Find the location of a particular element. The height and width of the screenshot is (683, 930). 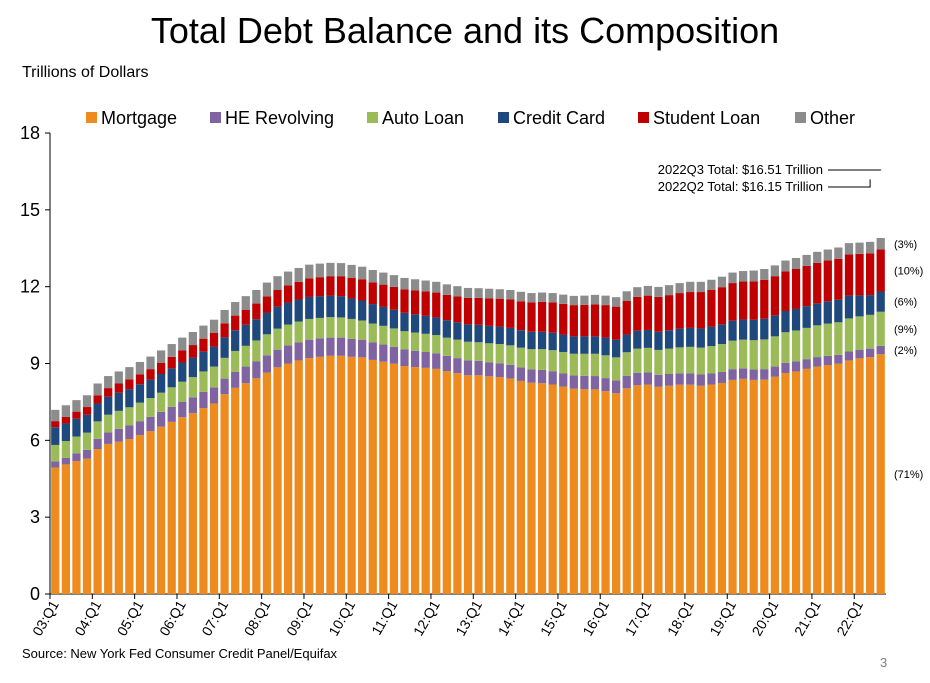

page-title: Total Debt Balance and its Composition is located at coordinates (465, 30).